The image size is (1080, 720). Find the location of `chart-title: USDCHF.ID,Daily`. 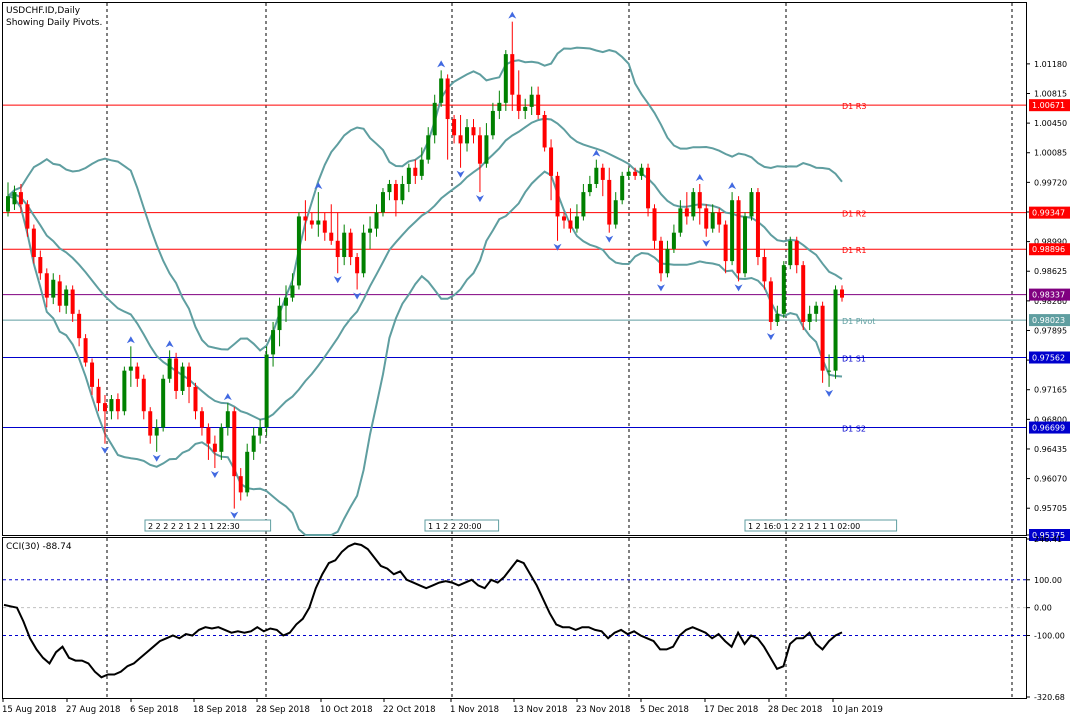

chart-title: USDCHF.ID,Daily is located at coordinates (43, 11).